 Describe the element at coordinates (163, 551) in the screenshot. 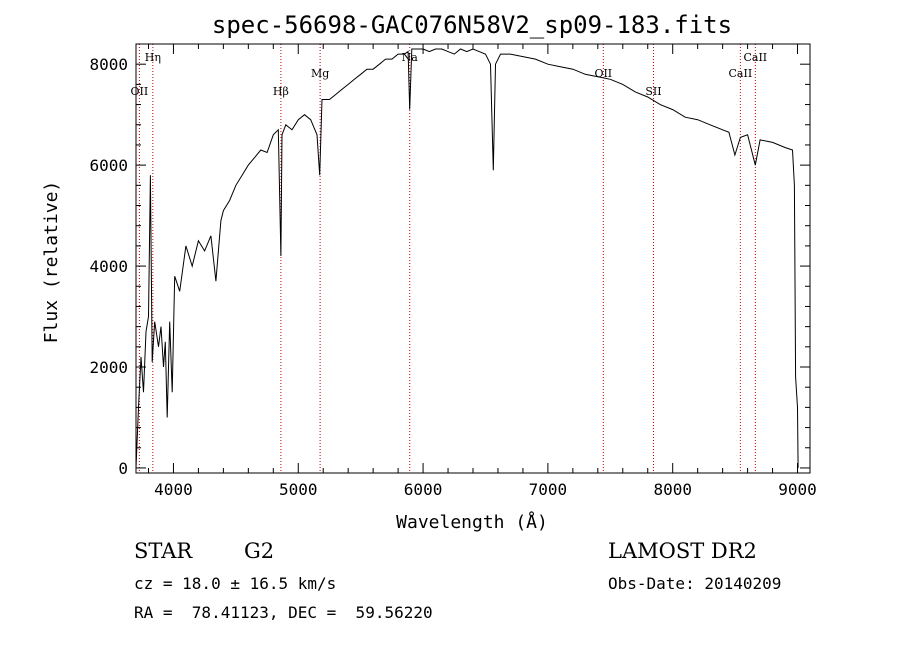

I see `spectral-class: STAR` at that location.